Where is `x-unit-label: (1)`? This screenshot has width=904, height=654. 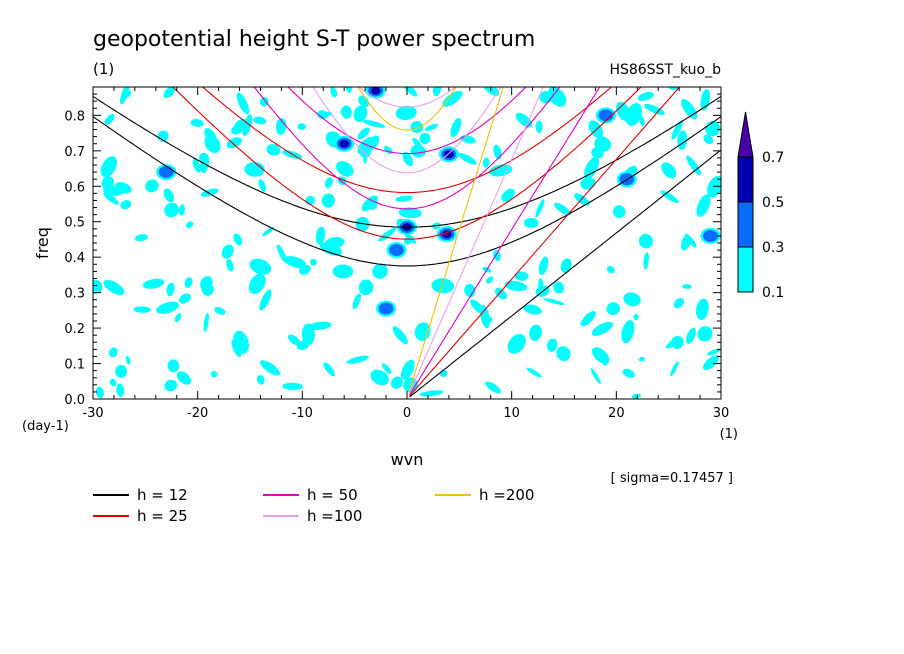 x-unit-label: (1) is located at coordinates (729, 434).